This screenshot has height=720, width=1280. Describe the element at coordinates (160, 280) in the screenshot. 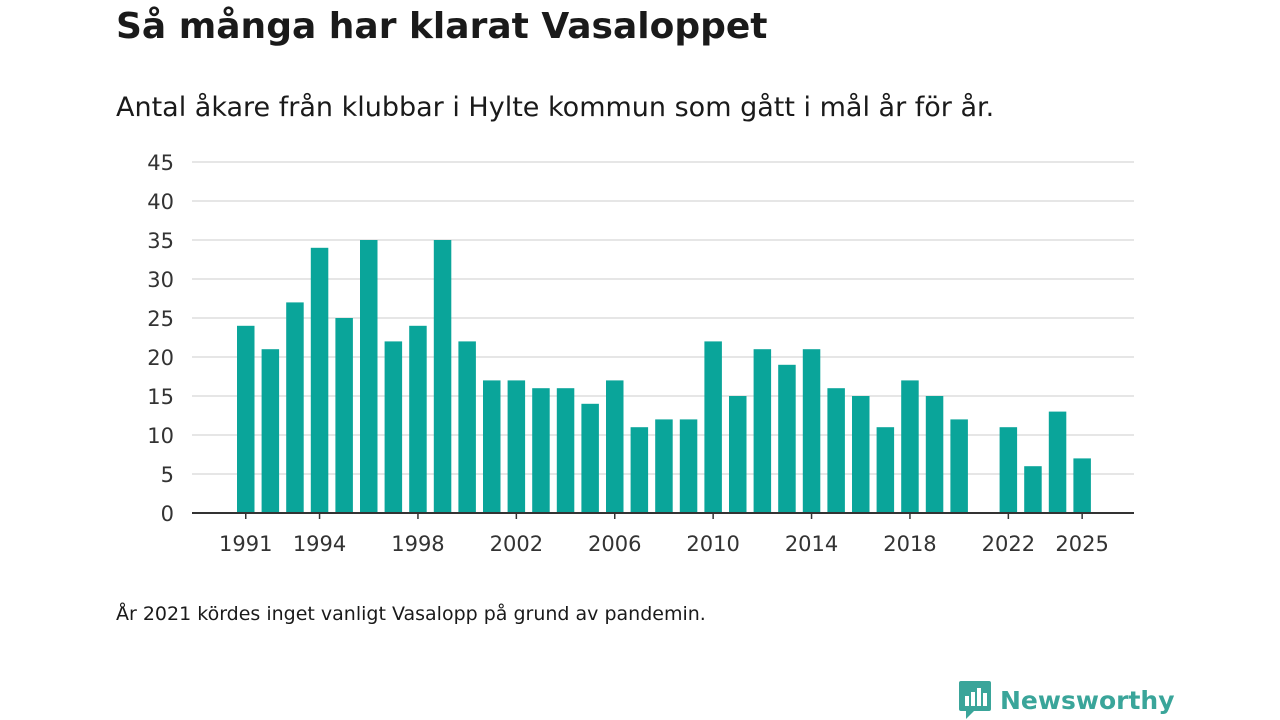

I see `y-tick-label: 30` at that location.